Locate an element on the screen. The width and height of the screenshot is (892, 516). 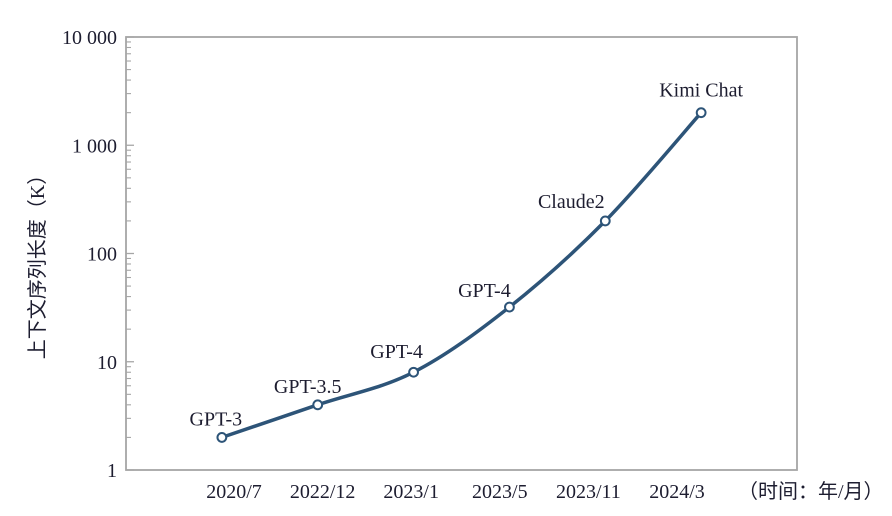
data-point-label: Kimi Chat is located at coordinates (701, 91).